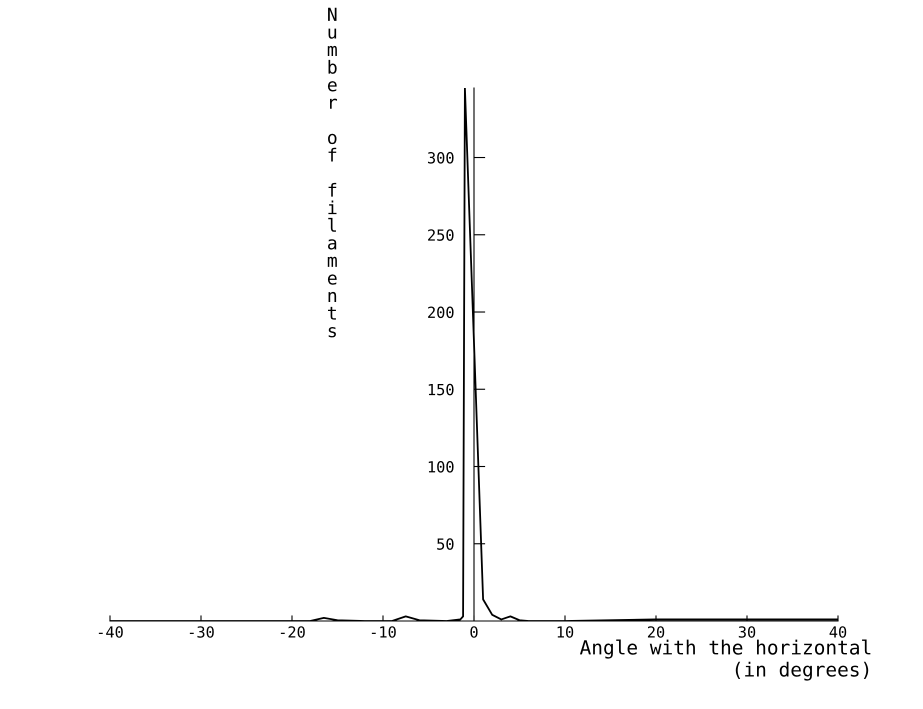  I want to click on y-tick-label: 100, so click(441, 467).